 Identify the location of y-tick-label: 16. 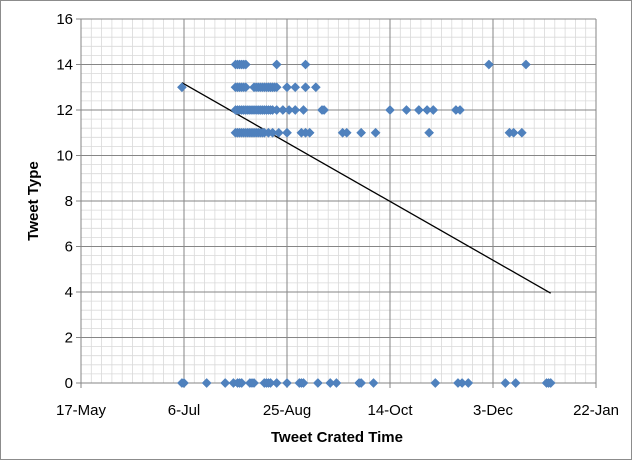
(64, 19).